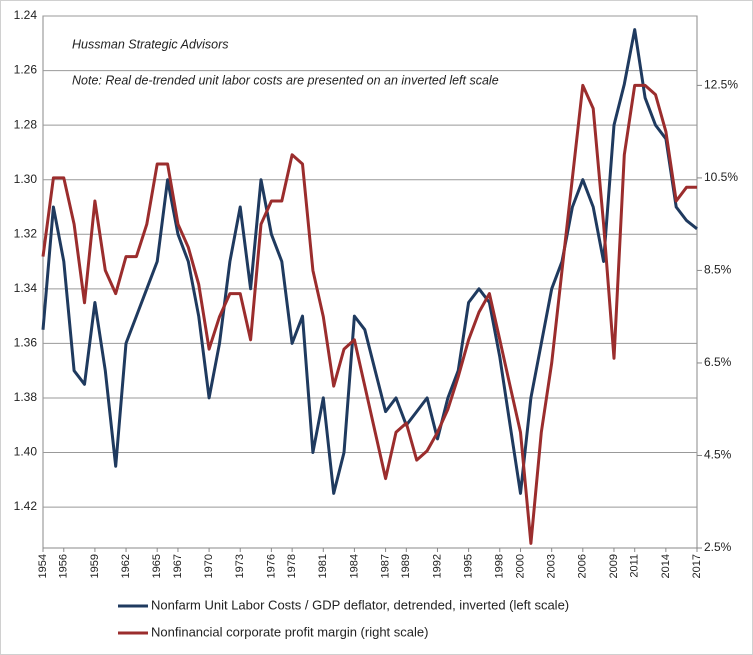 This screenshot has width=753, height=655. Describe the element at coordinates (26, 506) in the screenshot. I see `y-tick-label: 1.42` at that location.